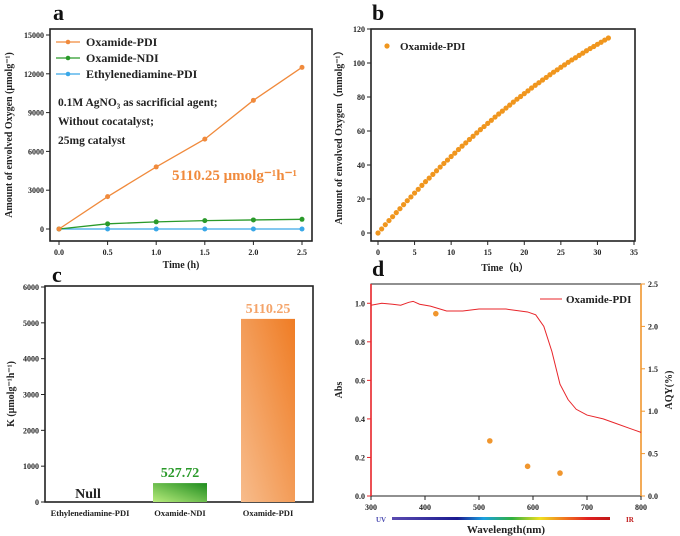 The height and width of the screenshot is (536, 680). Describe the element at coordinates (506, 366) in the screenshot. I see `abs-line` at that location.